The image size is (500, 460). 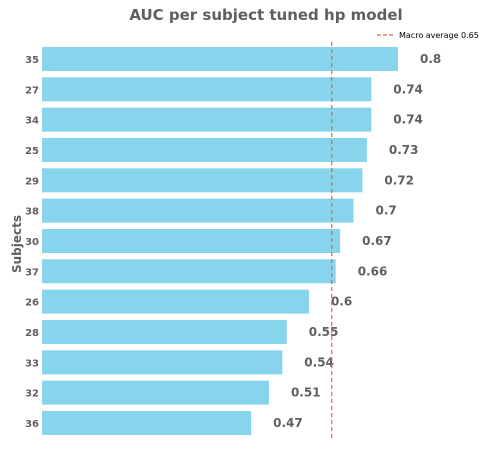 I want to click on y-tick-label: 25, so click(x=32, y=151).